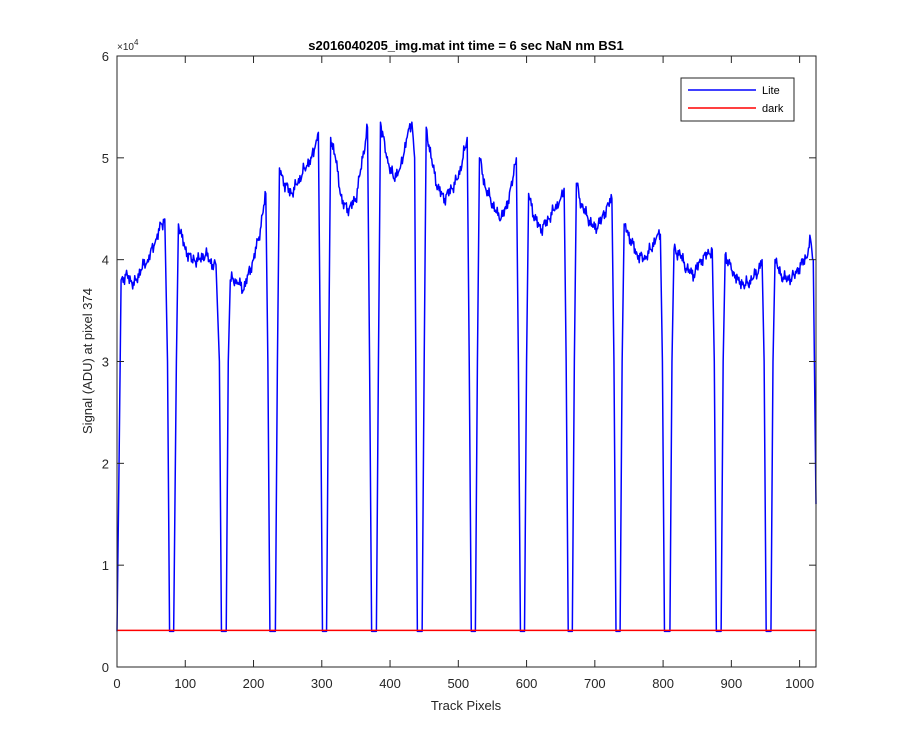 The image size is (900, 750). What do you see at coordinates (105, 565) in the screenshot?
I see `y-tick-label: 1` at bounding box center [105, 565].